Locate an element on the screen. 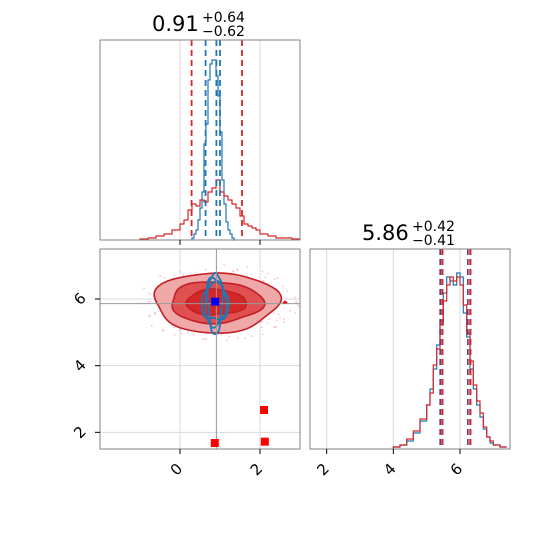  panel2-background is located at coordinates (410, 349).